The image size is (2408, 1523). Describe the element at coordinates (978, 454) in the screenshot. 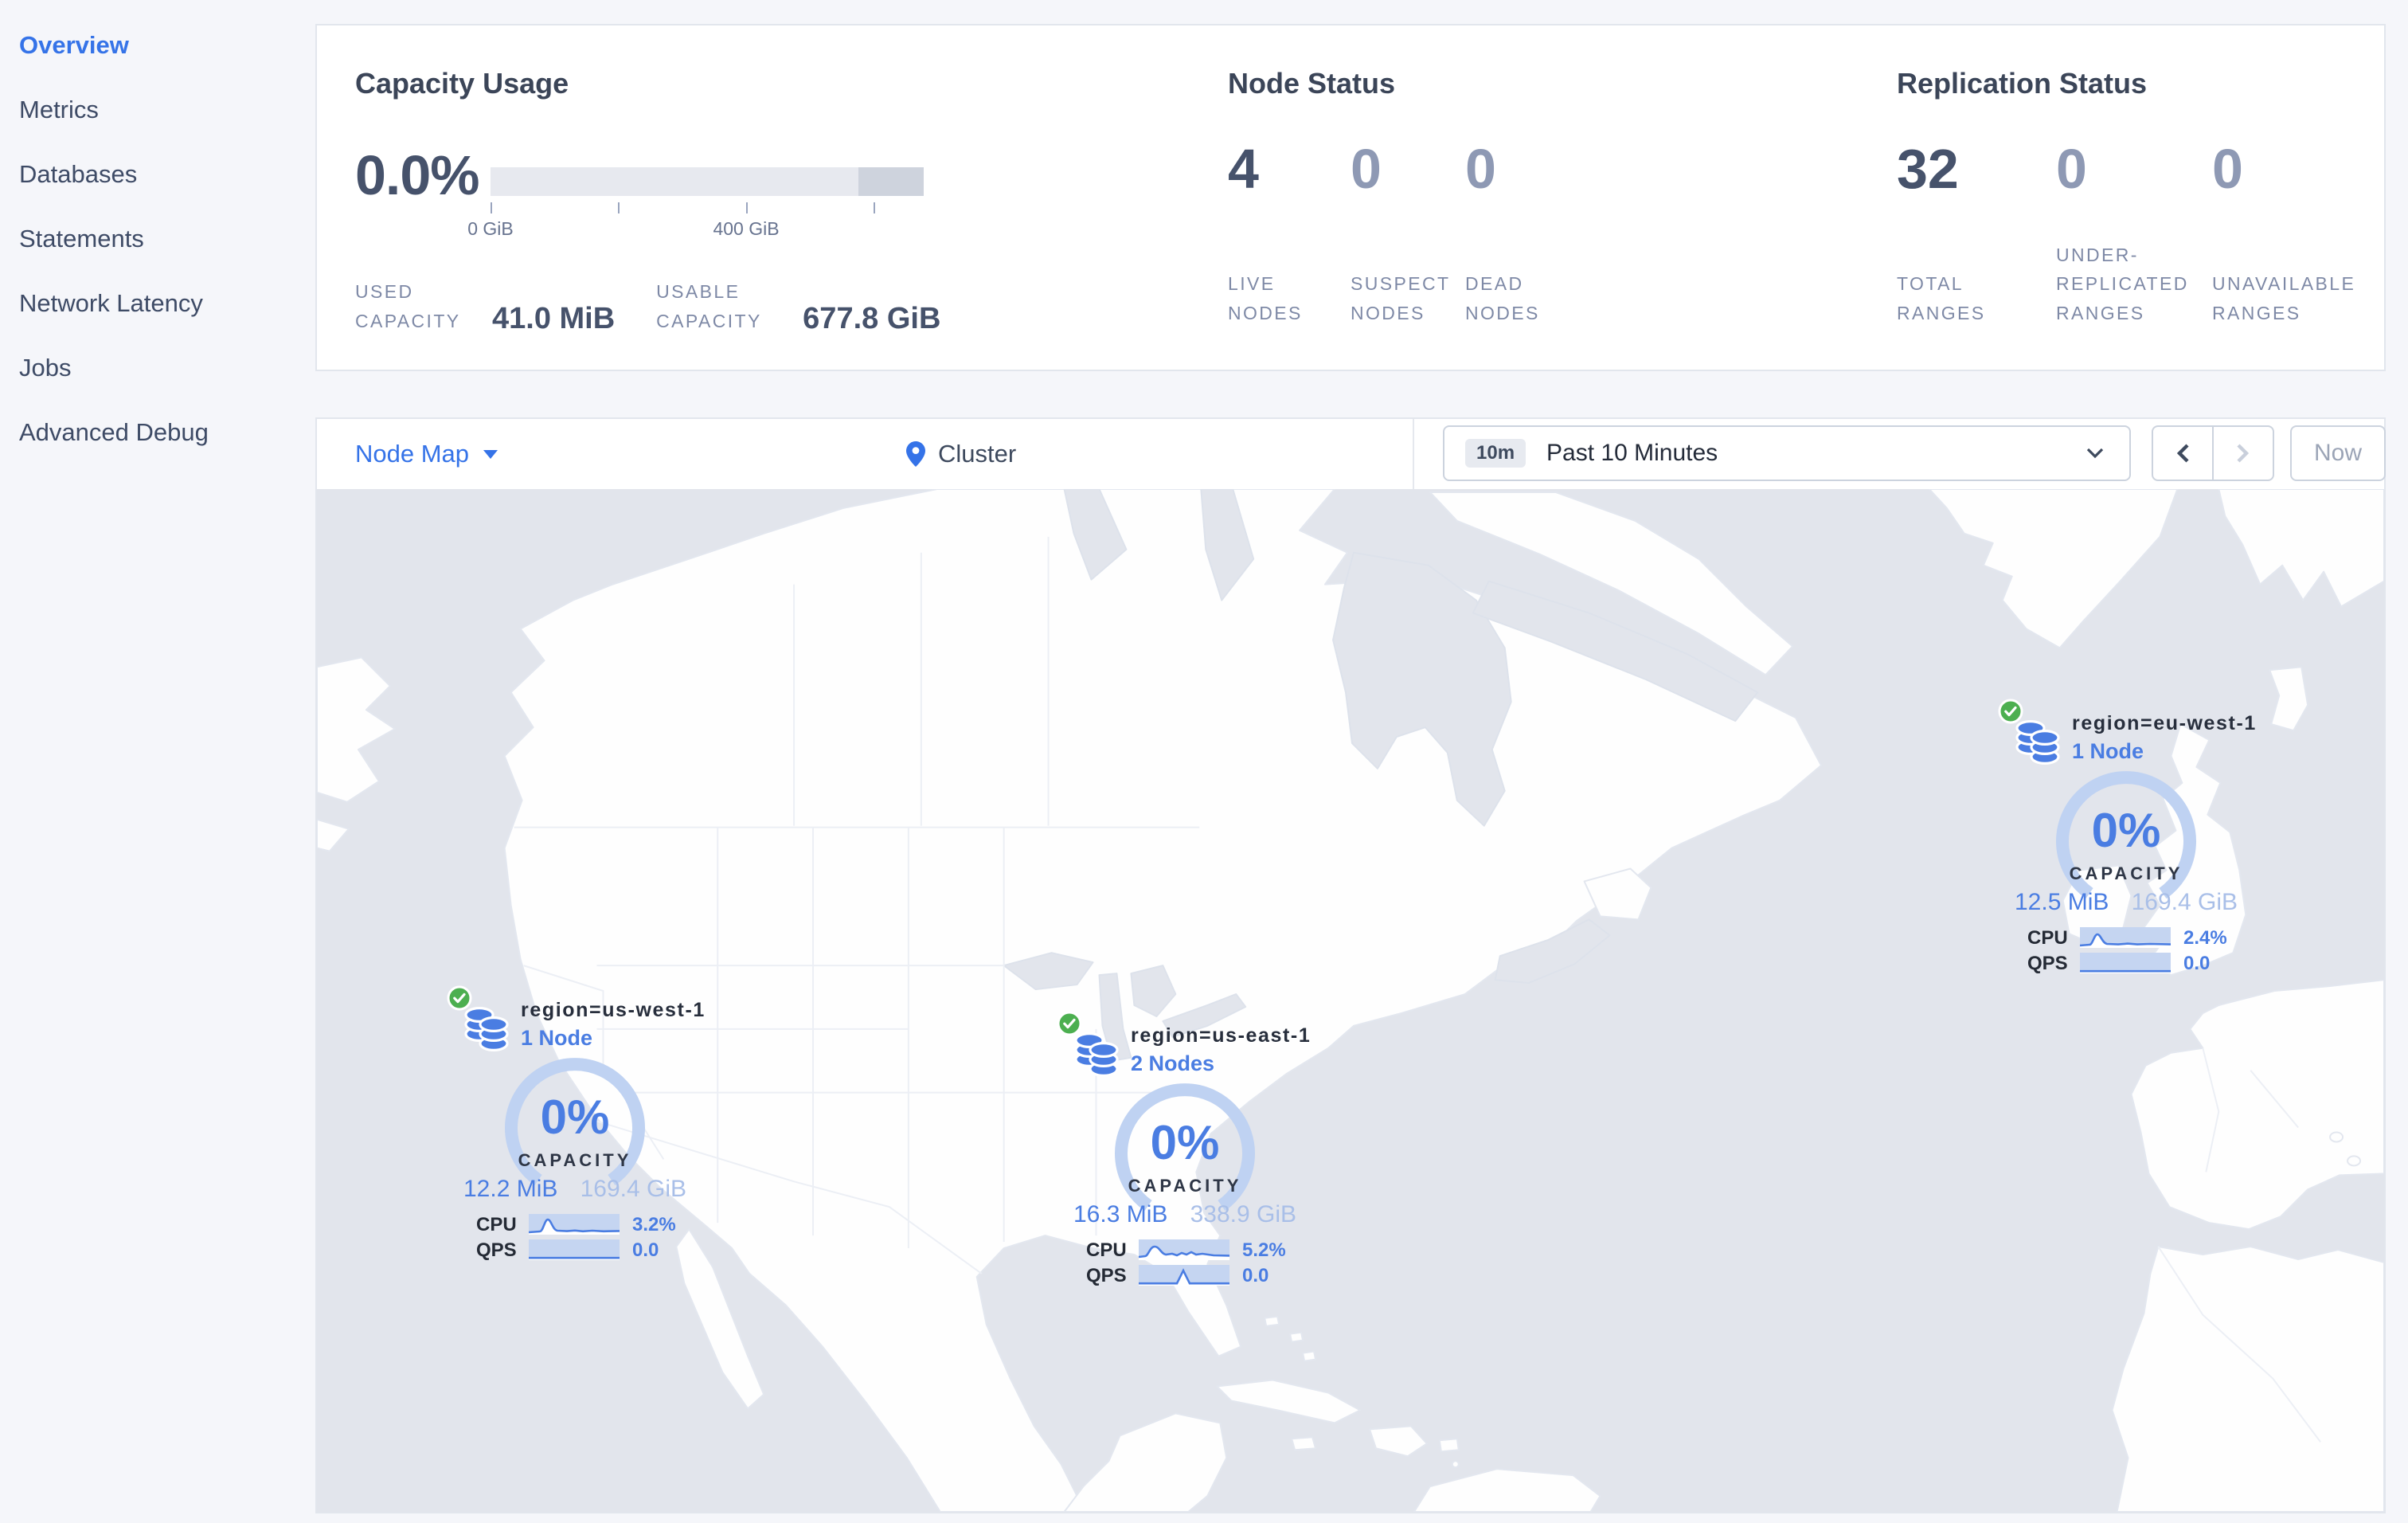

I see `breadcrumb-label: Cluster` at that location.